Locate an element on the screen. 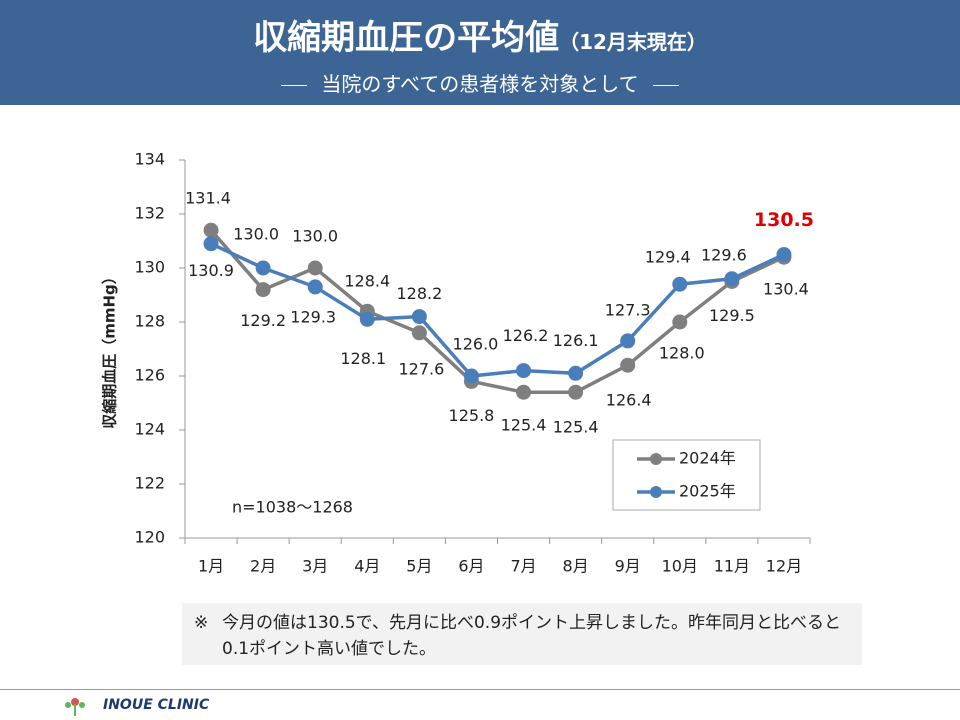 The width and height of the screenshot is (960, 720). header: 収縮期血圧の平均値（12月末現在） 当院のすべての患者様を対象として is located at coordinates (480, 52).